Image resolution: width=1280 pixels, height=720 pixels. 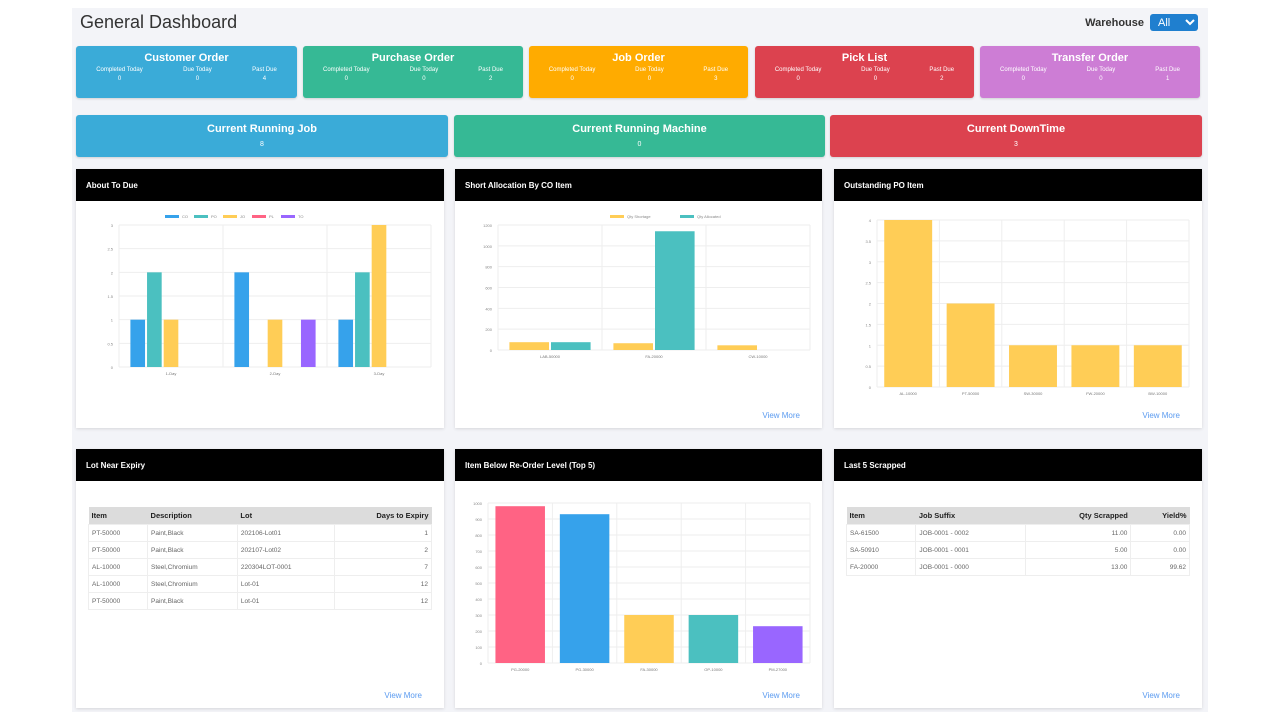 I want to click on column-header: Lot, so click(x=286, y=516).